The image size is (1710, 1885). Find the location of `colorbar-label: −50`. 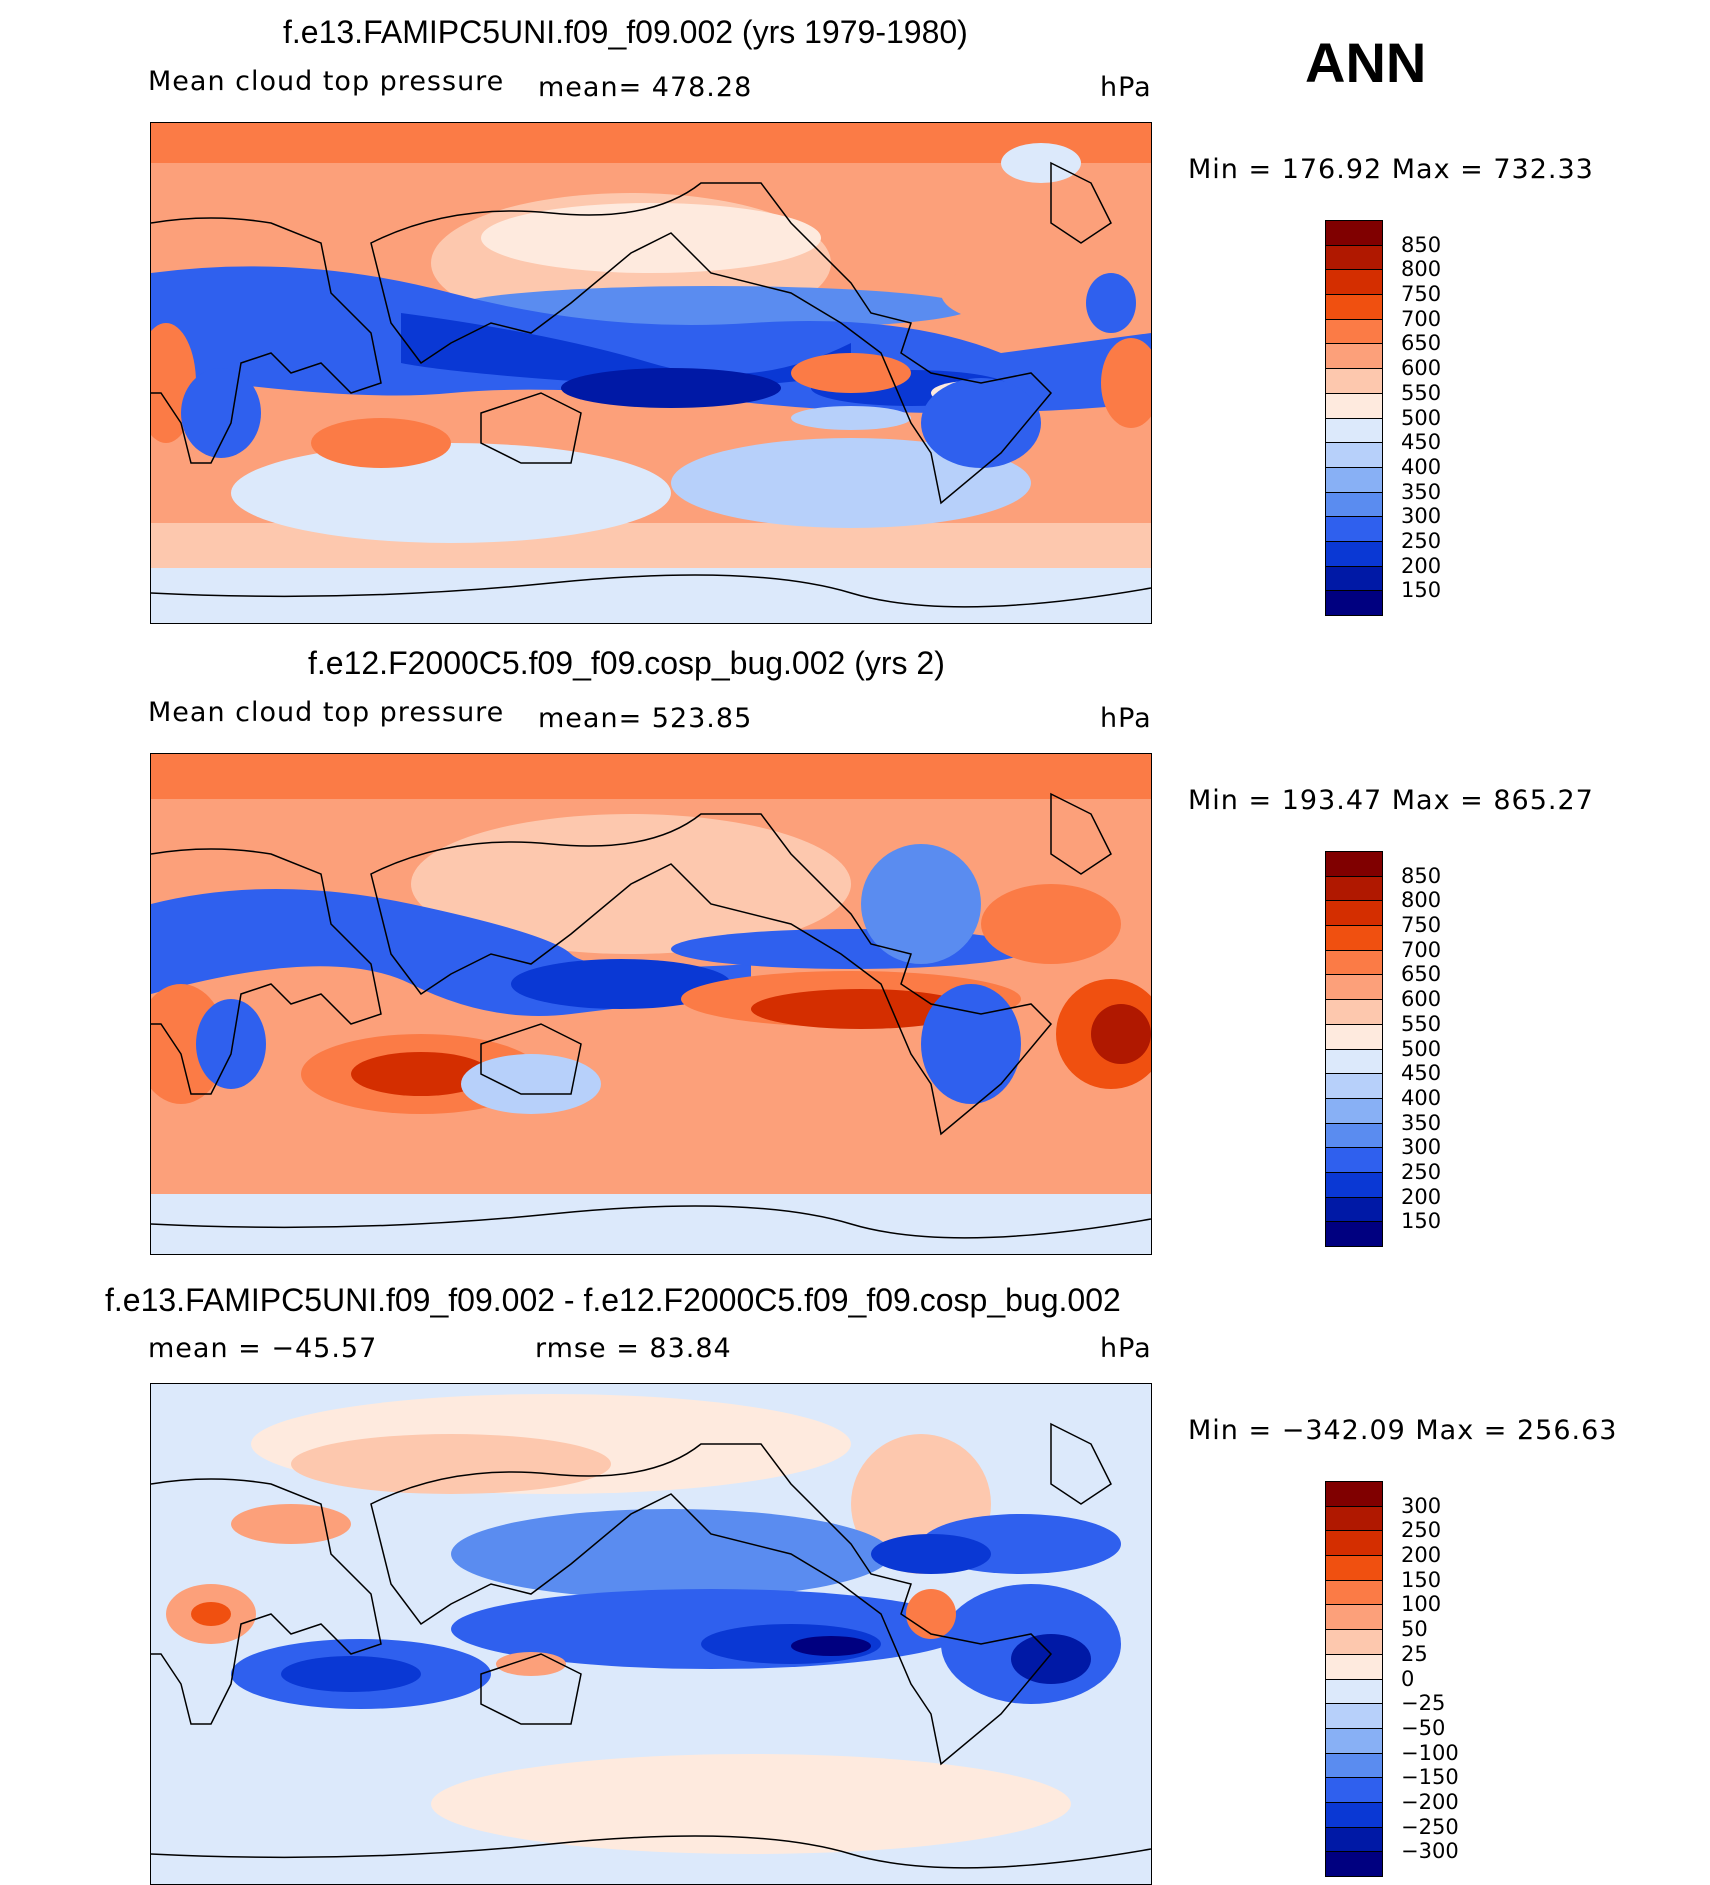

colorbar-label: −50 is located at coordinates (1423, 1727).